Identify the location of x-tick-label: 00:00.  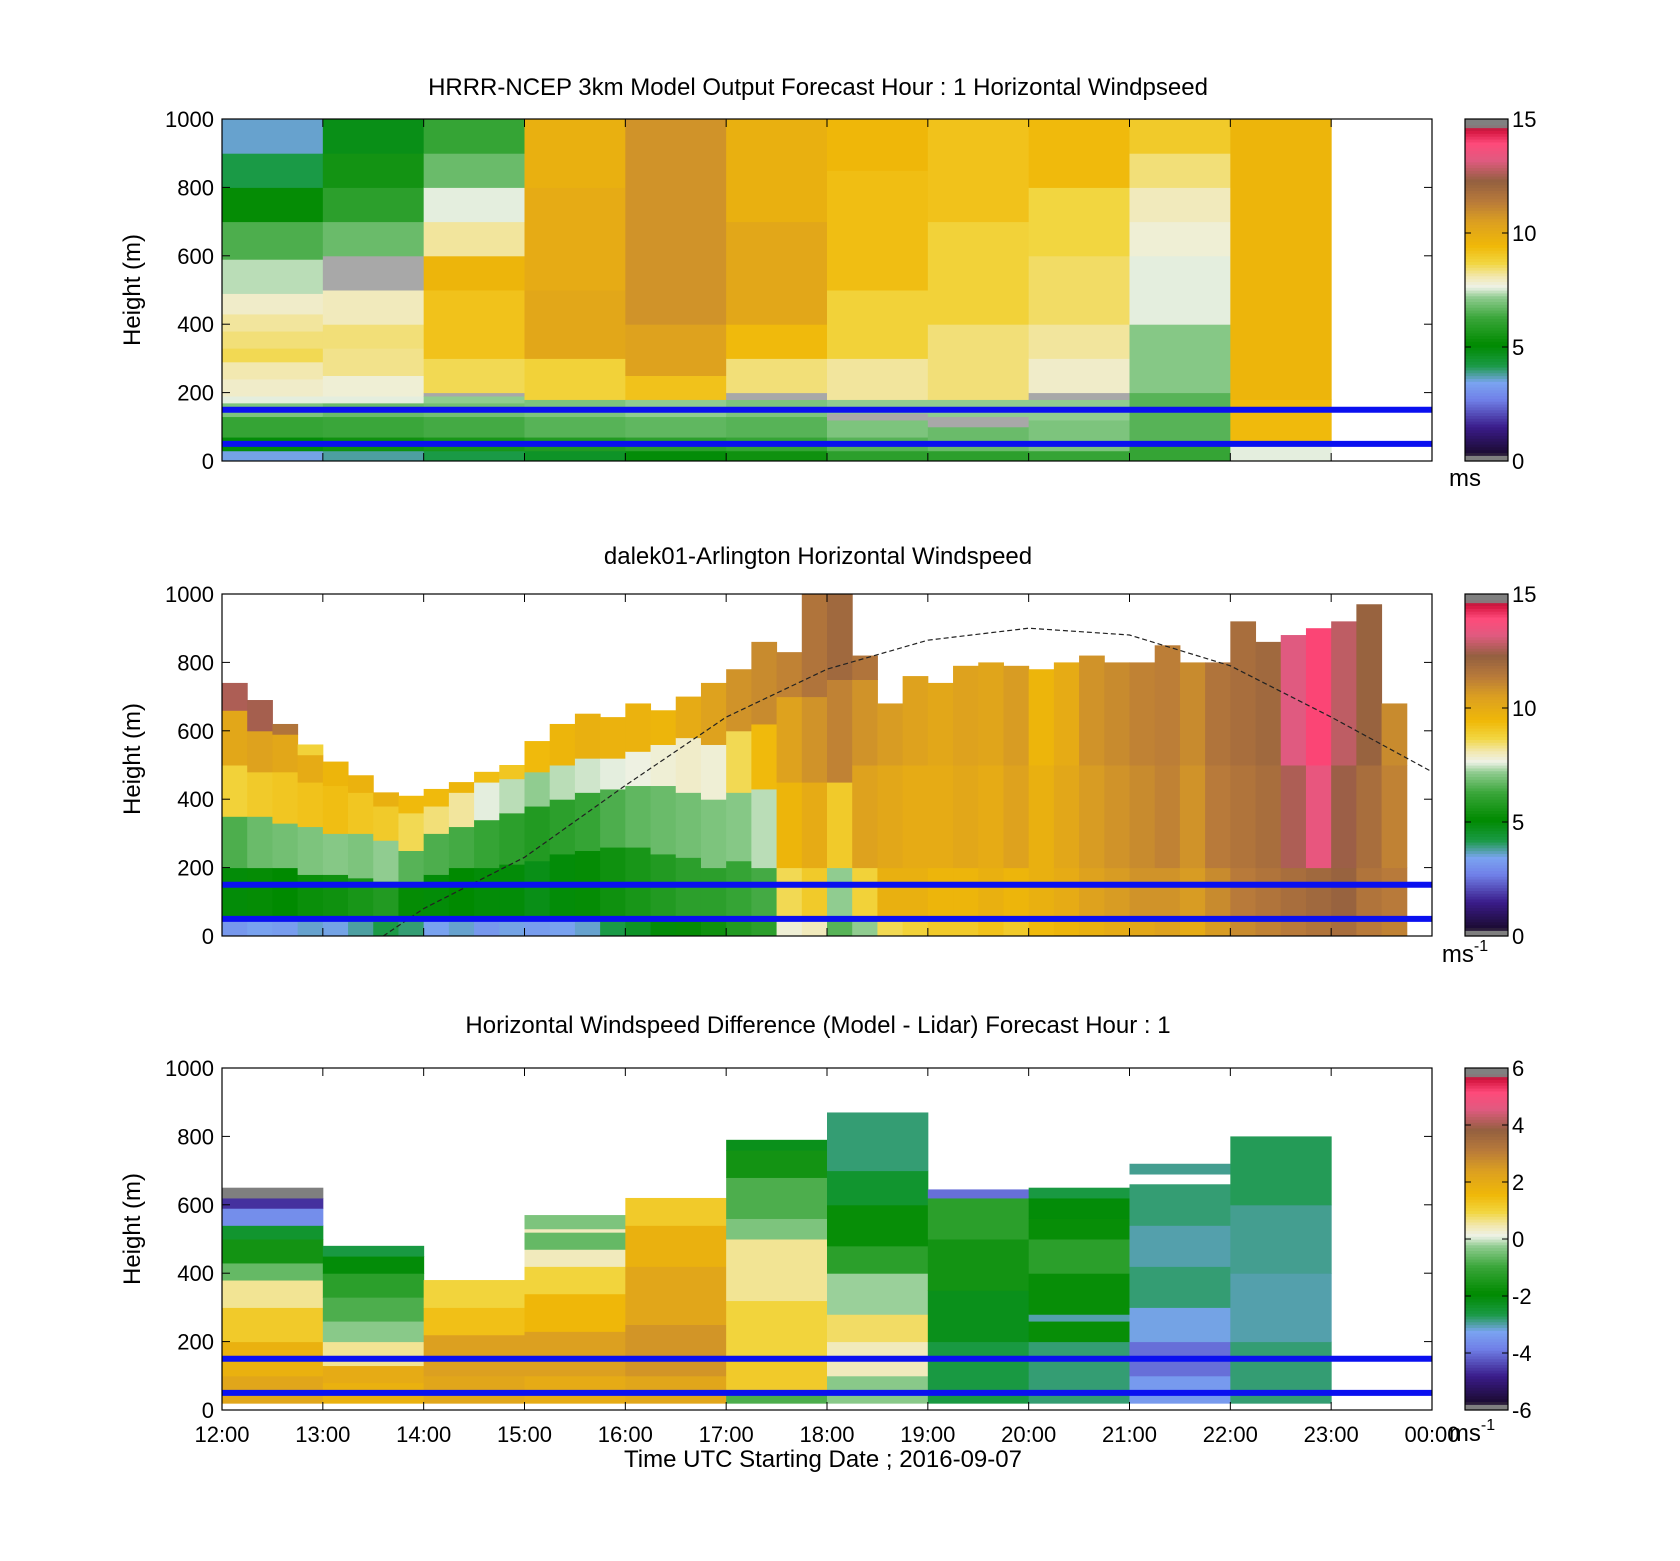
(1431, 1434).